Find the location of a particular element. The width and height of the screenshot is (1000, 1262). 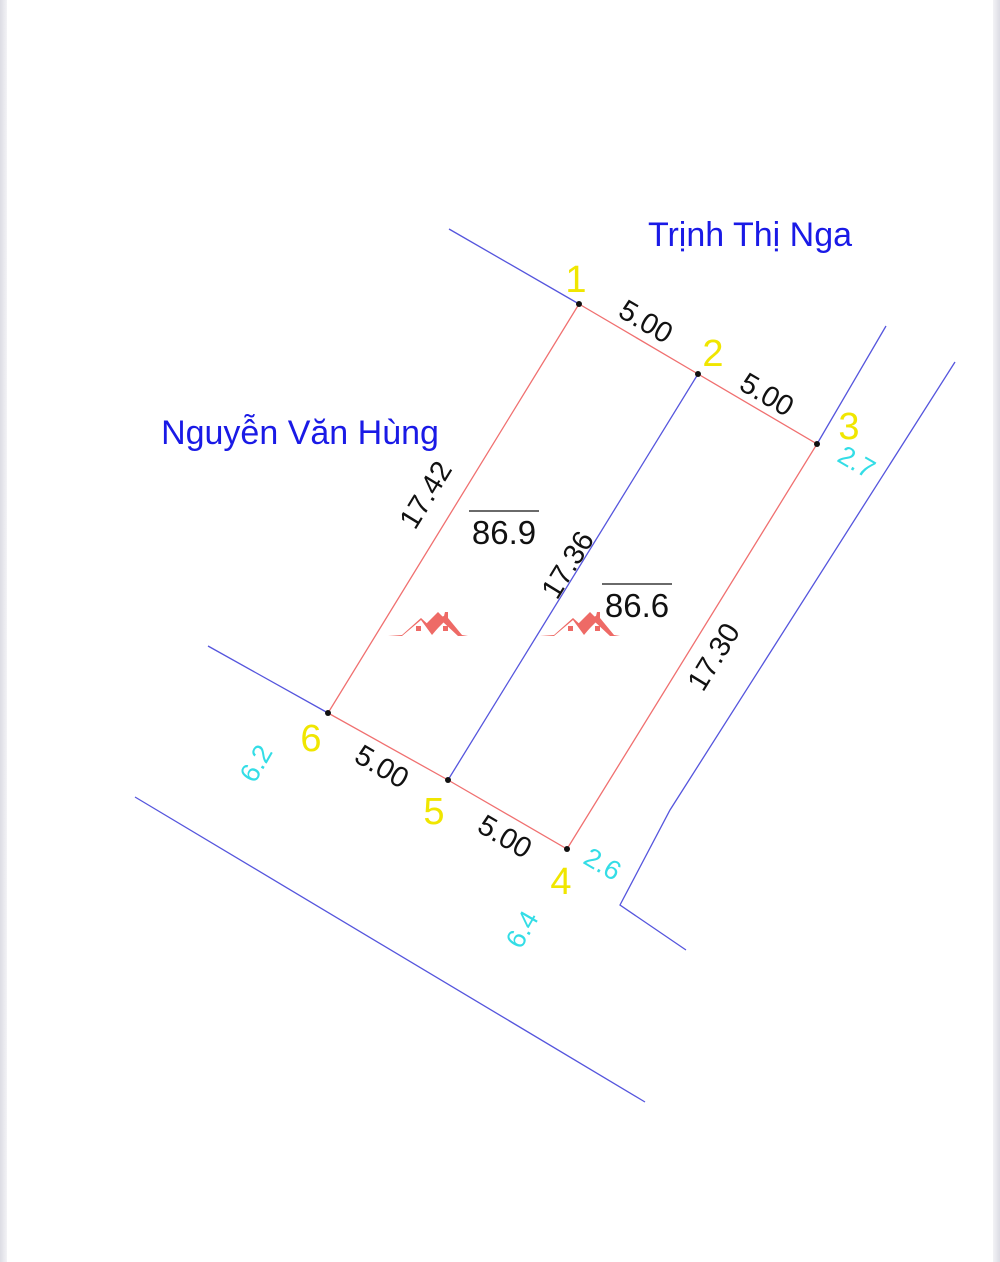

neighbor-line-left is located at coordinates (268, 679).